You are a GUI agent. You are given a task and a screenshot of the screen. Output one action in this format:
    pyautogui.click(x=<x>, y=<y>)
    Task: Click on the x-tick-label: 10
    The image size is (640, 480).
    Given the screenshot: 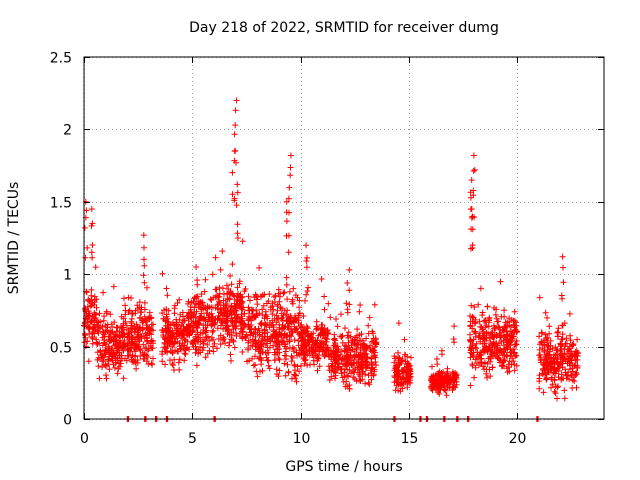 What is the action you would take?
    pyautogui.click(x=302, y=439)
    